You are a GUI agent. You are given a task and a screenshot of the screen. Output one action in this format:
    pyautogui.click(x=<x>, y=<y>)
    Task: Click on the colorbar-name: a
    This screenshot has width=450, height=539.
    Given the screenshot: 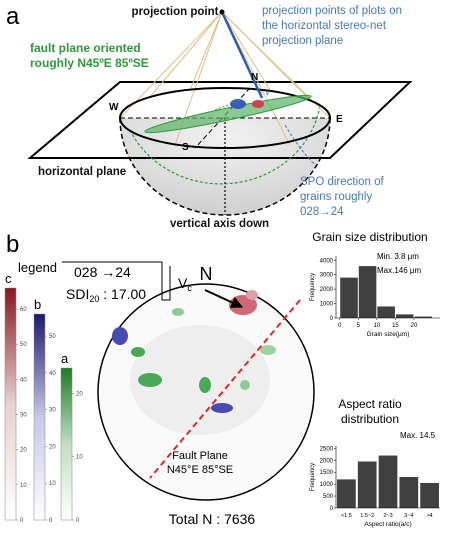 What is the action you would take?
    pyautogui.click(x=65, y=358)
    